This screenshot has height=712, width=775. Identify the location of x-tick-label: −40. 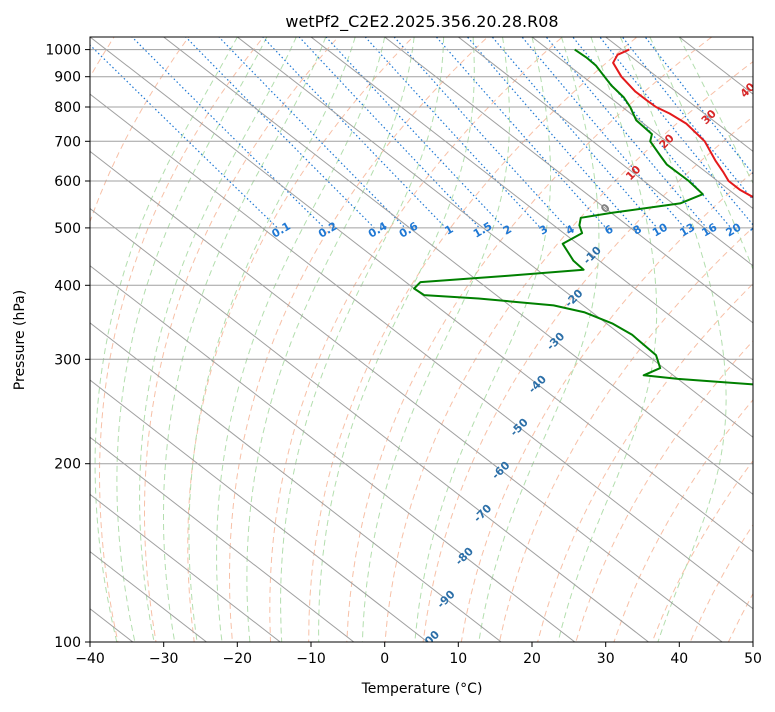
(90, 659).